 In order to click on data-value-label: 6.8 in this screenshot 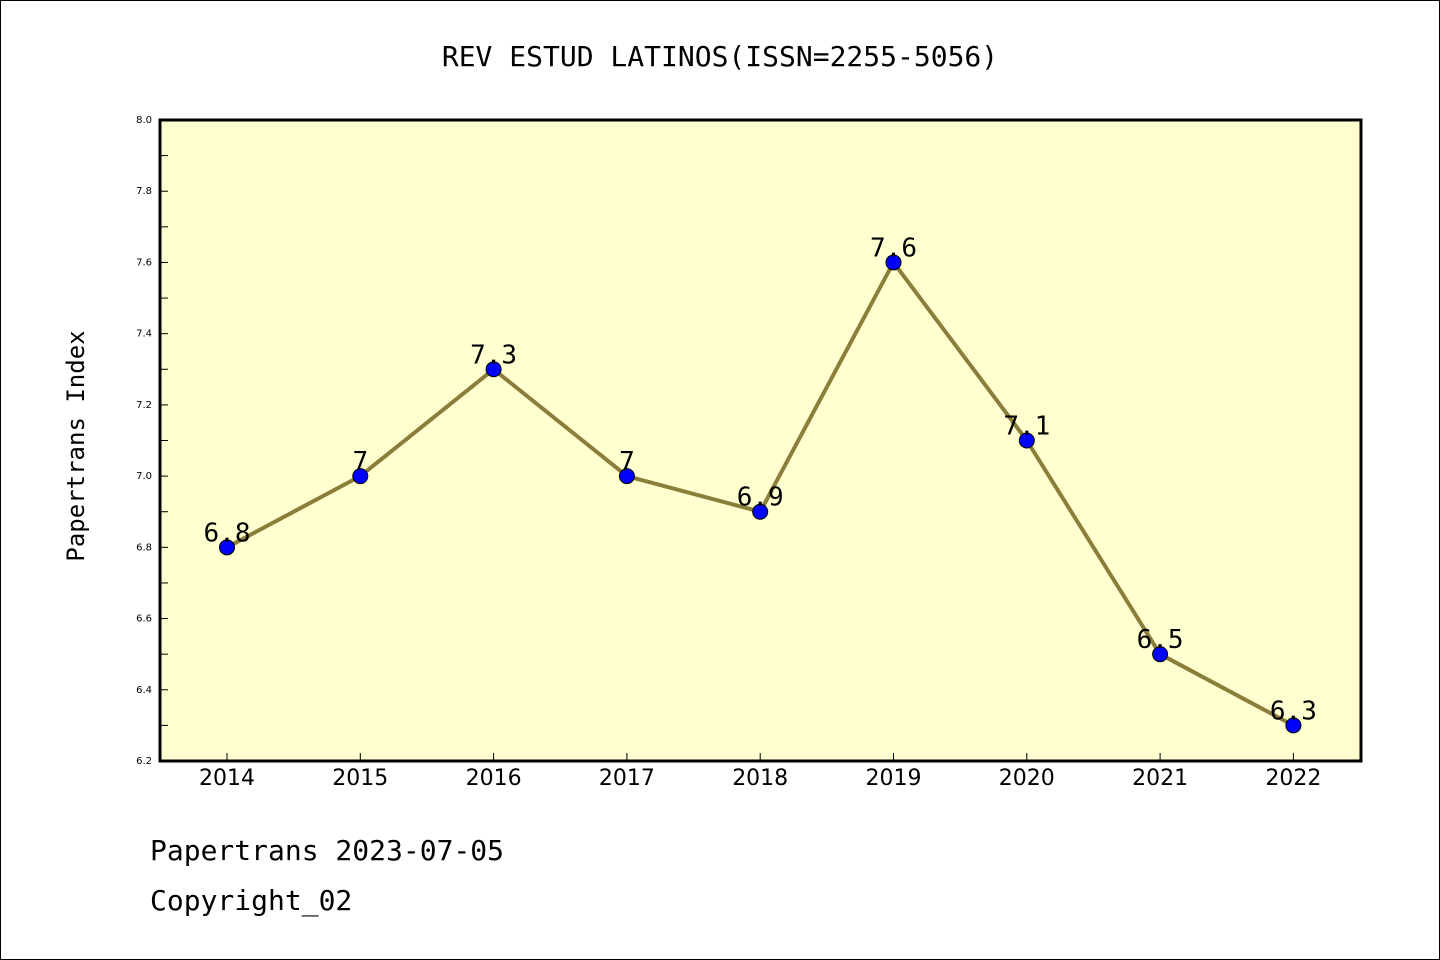, I will do `click(227, 533)`.